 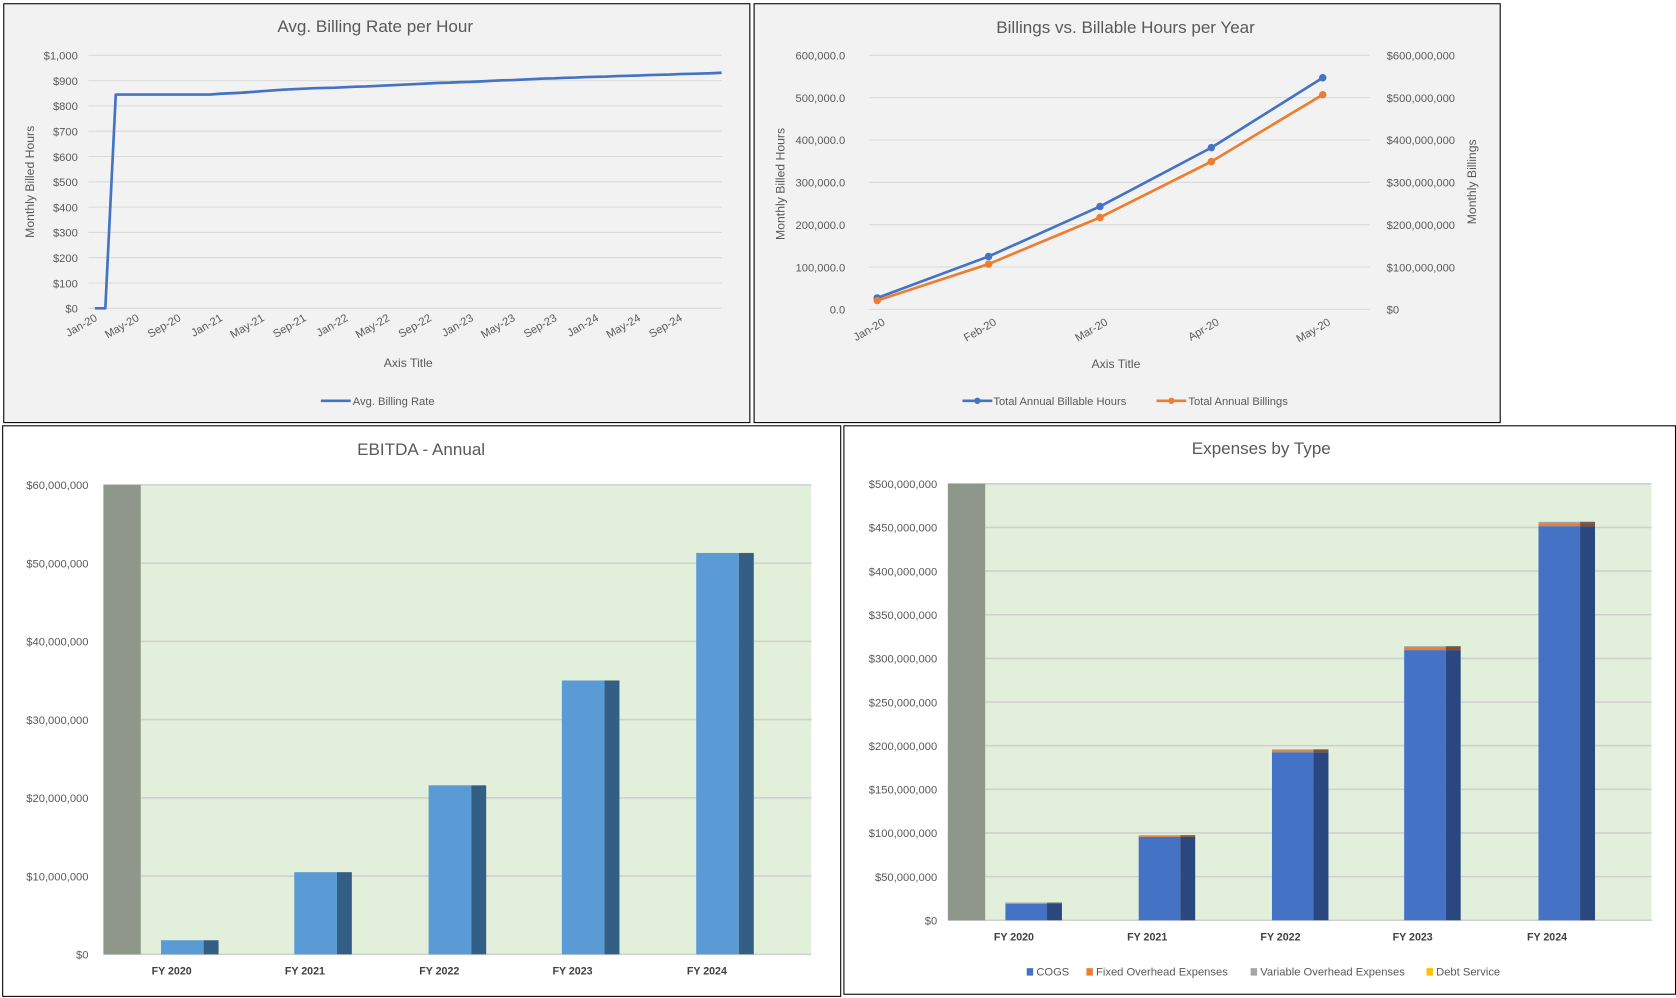 I want to click on x-tick-label: FY 2023, so click(x=1413, y=937).